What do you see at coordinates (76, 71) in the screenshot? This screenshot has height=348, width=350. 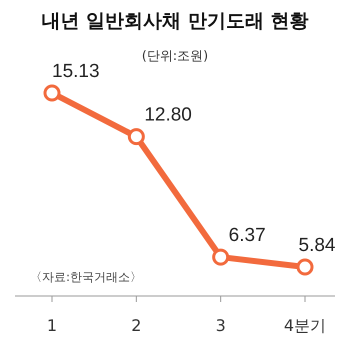 I see `data-label: 15.13` at bounding box center [76, 71].